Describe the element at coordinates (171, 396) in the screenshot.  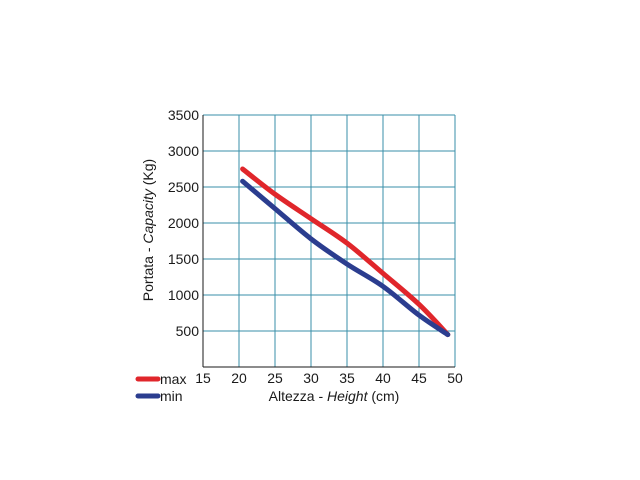
I see `legend-label-min: min` at that location.